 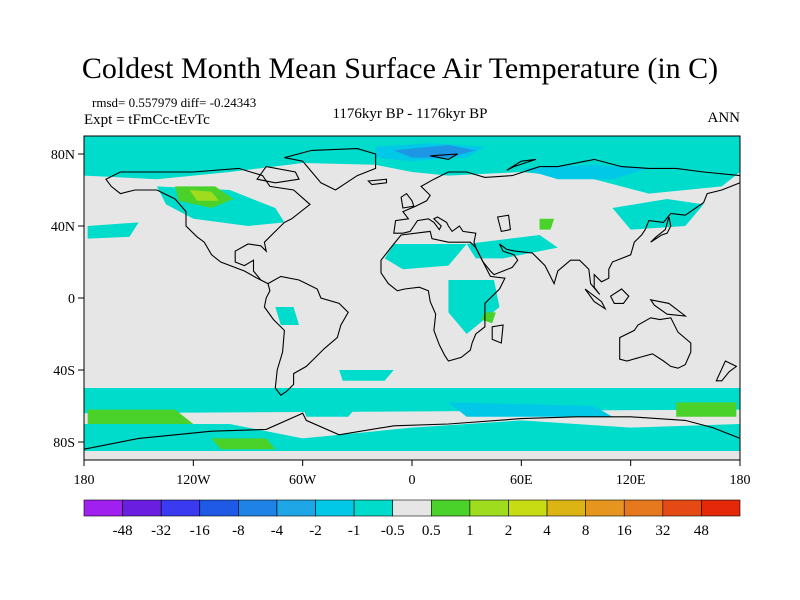 What do you see at coordinates (278, 174) in the screenshot?
I see `coastline-baffin` at bounding box center [278, 174].